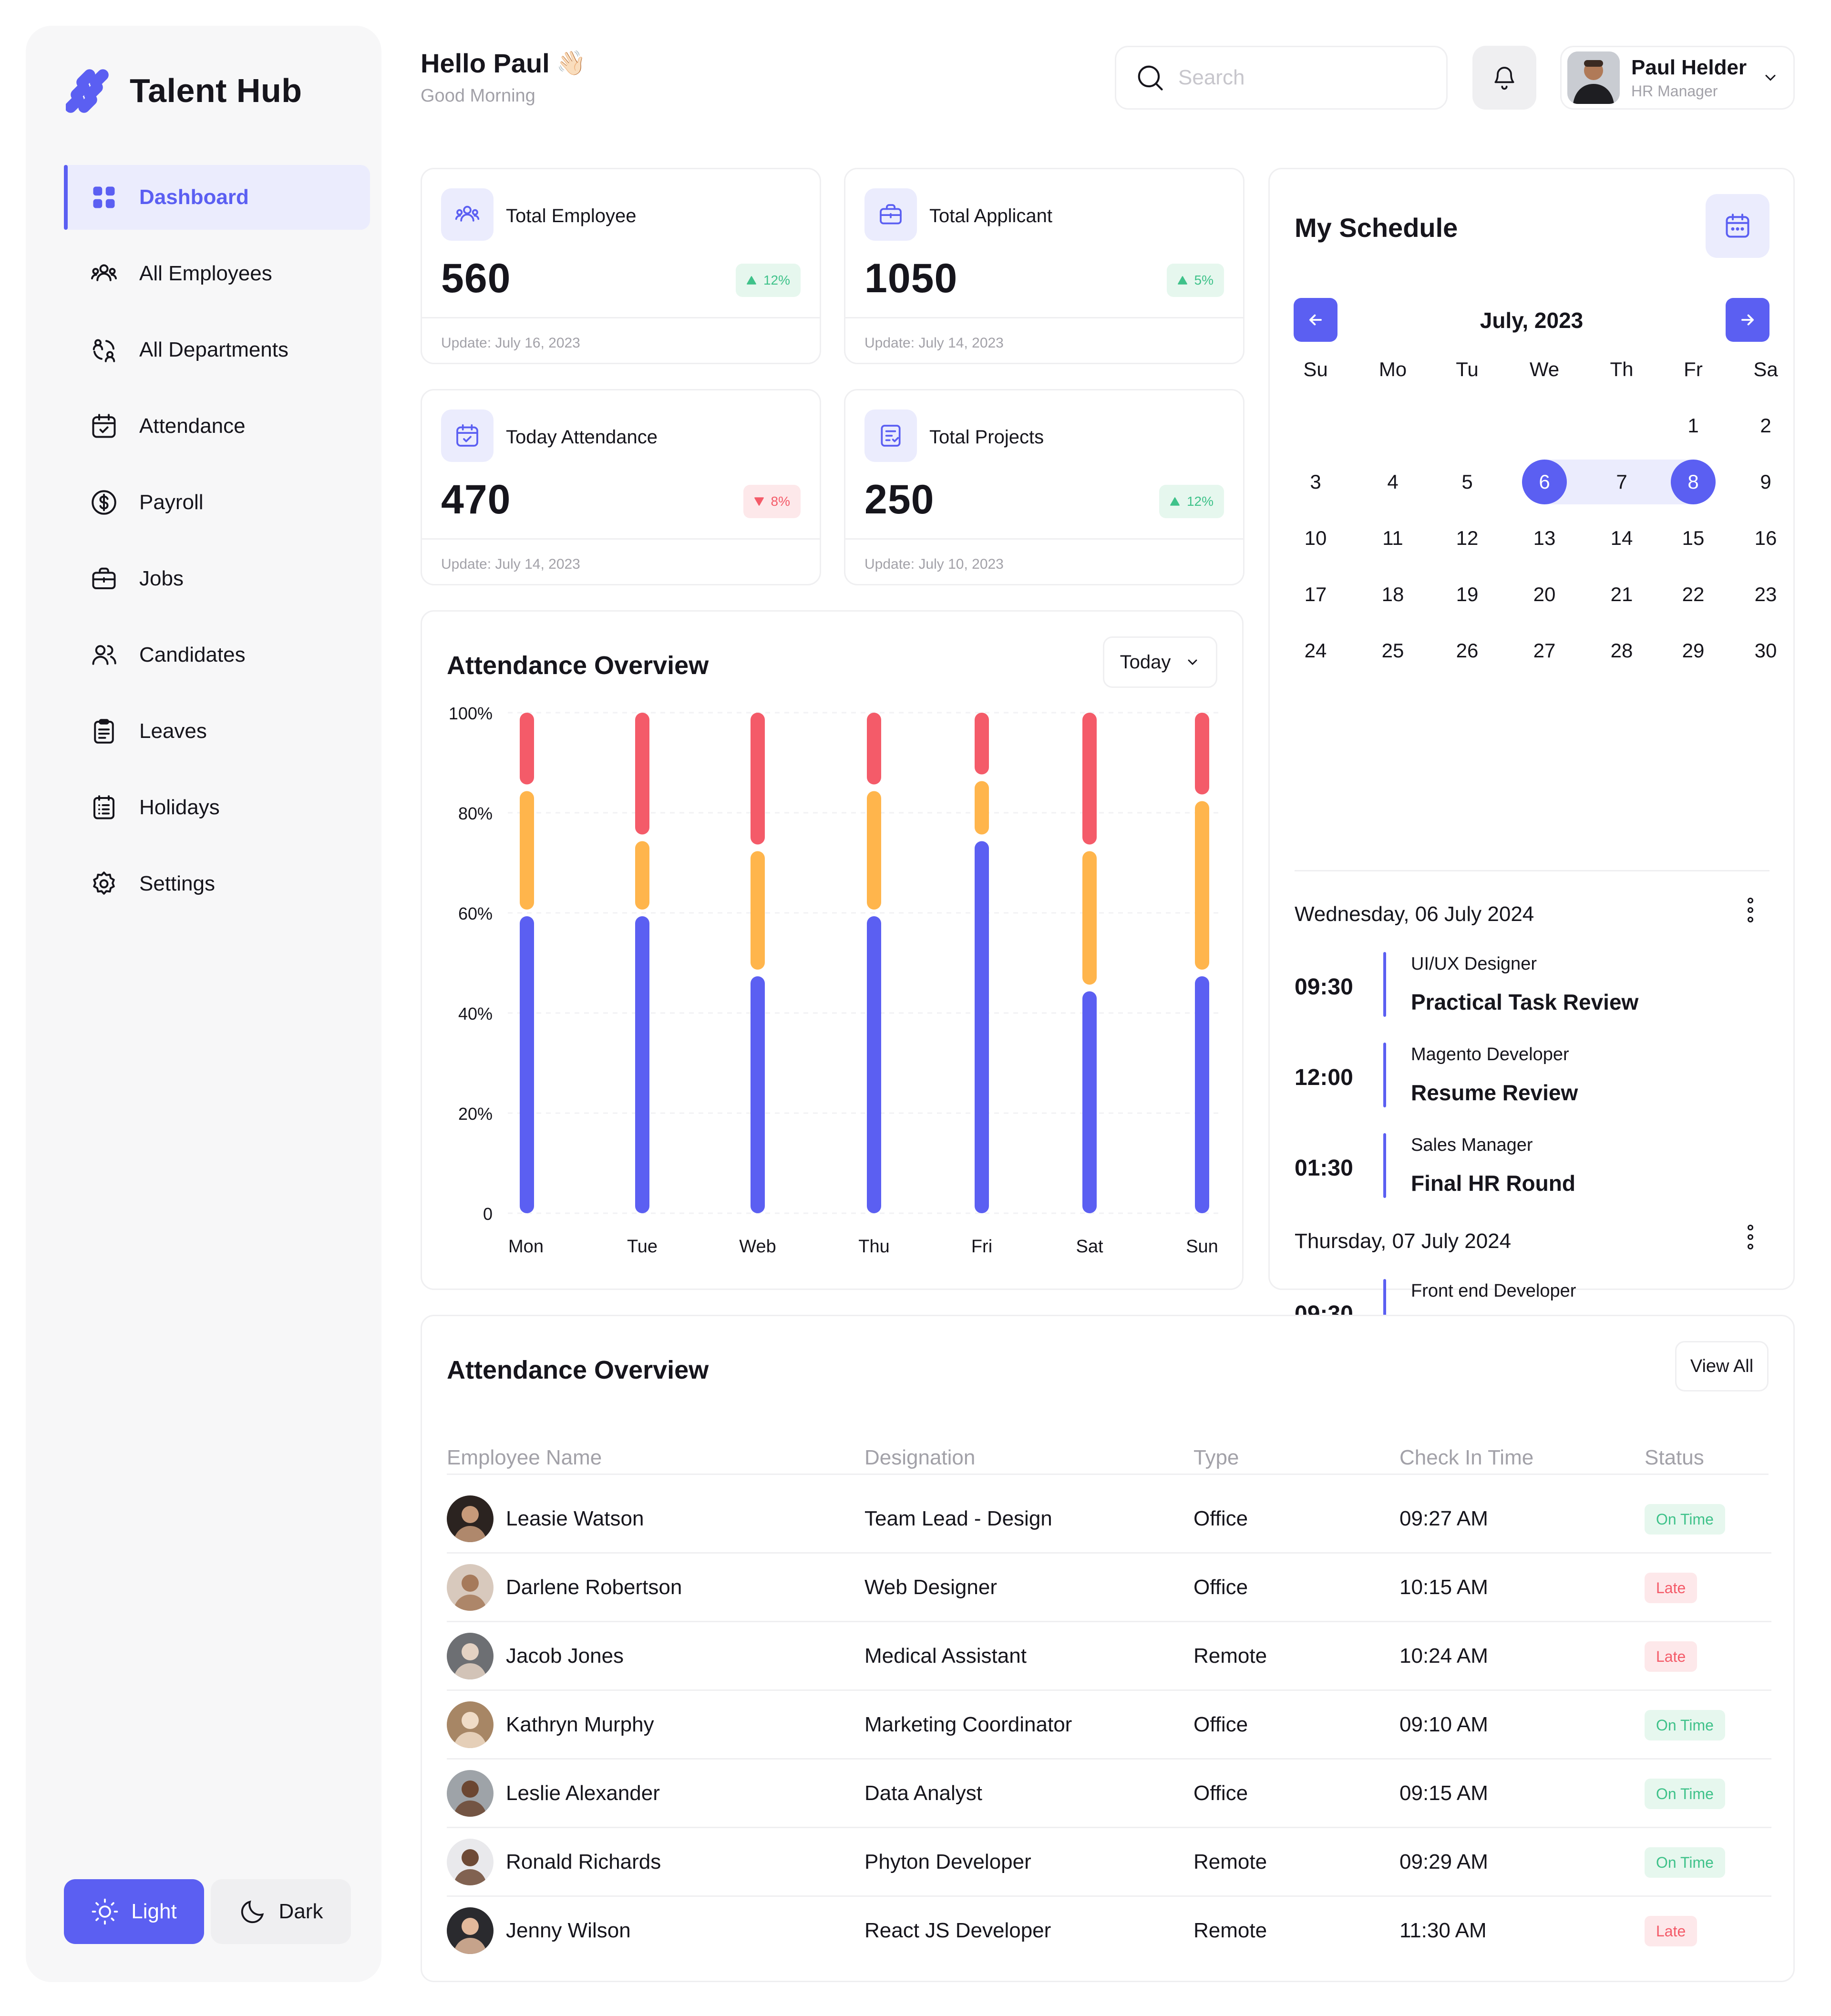  Describe the element at coordinates (217, 198) in the screenshot. I see `sidebar-item-dashboard: Dashboard` at that location.